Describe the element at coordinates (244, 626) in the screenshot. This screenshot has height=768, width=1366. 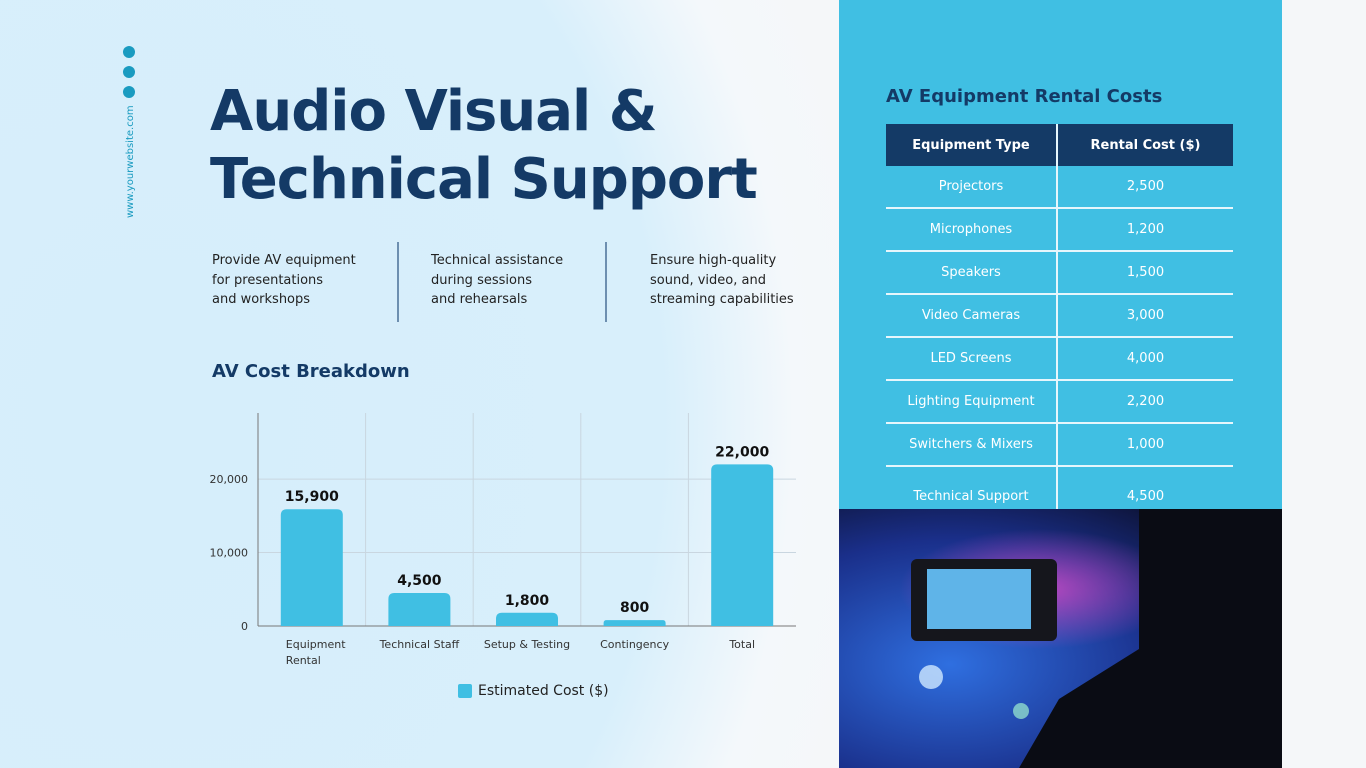
I see `y-tick-label: 0` at that location.